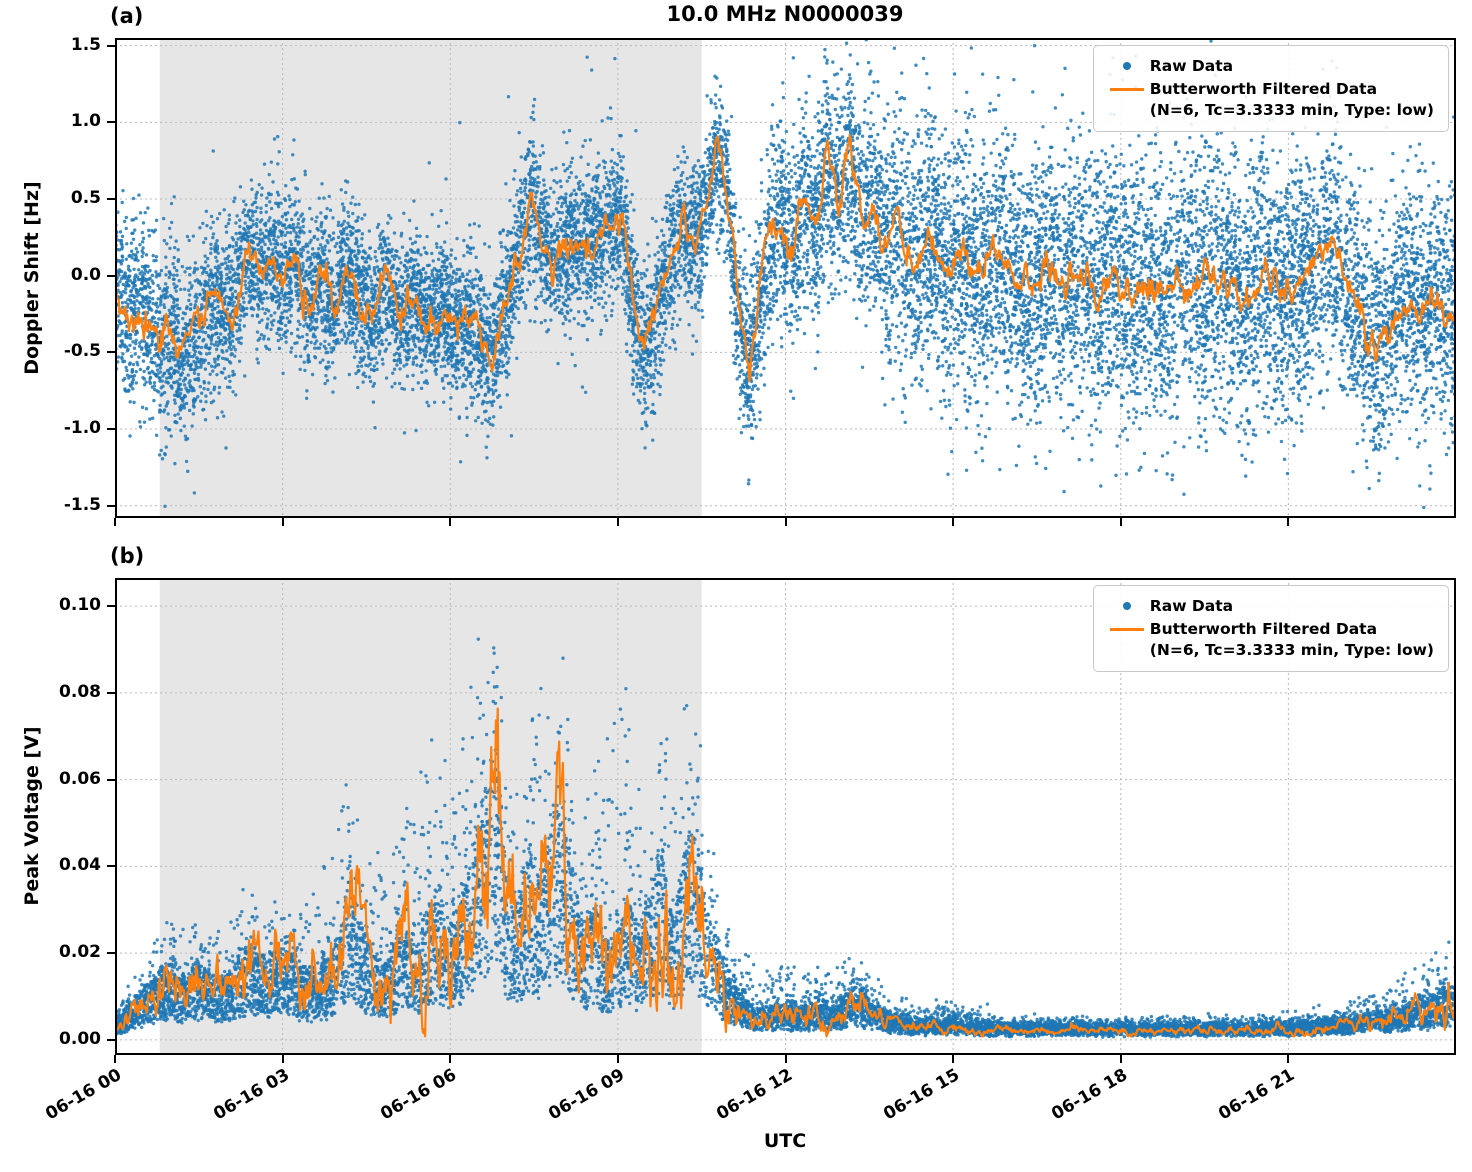 This screenshot has width=1472, height=1172. I want to click on y-tick-label: 0.06, so click(80, 778).